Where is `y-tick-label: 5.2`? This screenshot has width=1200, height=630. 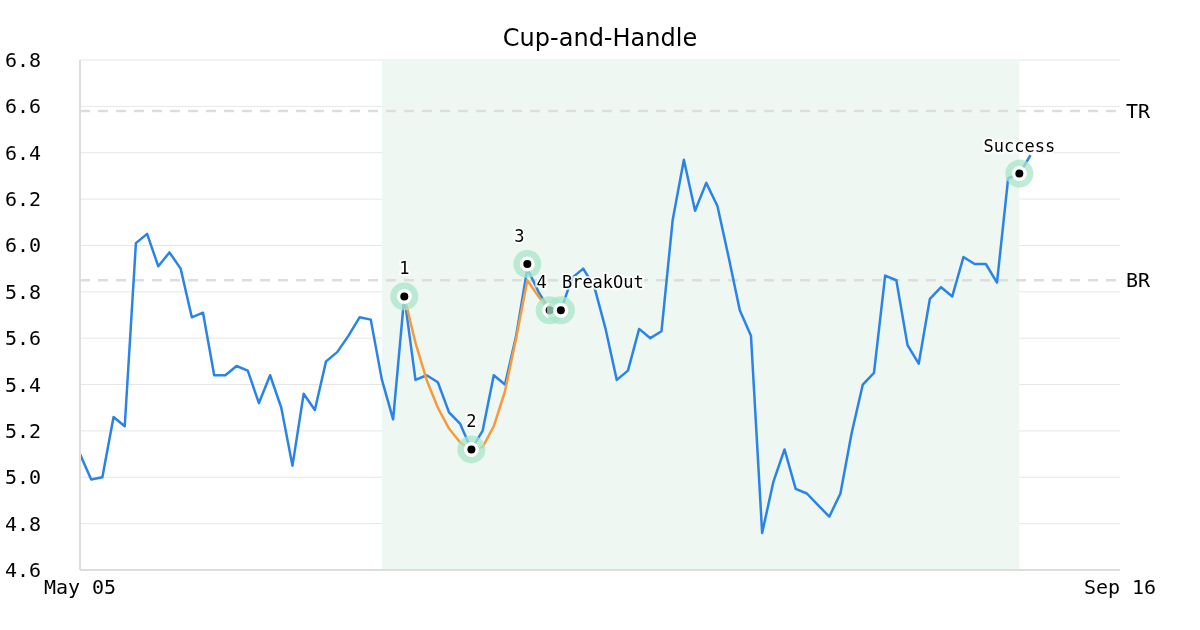
y-tick-label: 5.2 is located at coordinates (23, 430).